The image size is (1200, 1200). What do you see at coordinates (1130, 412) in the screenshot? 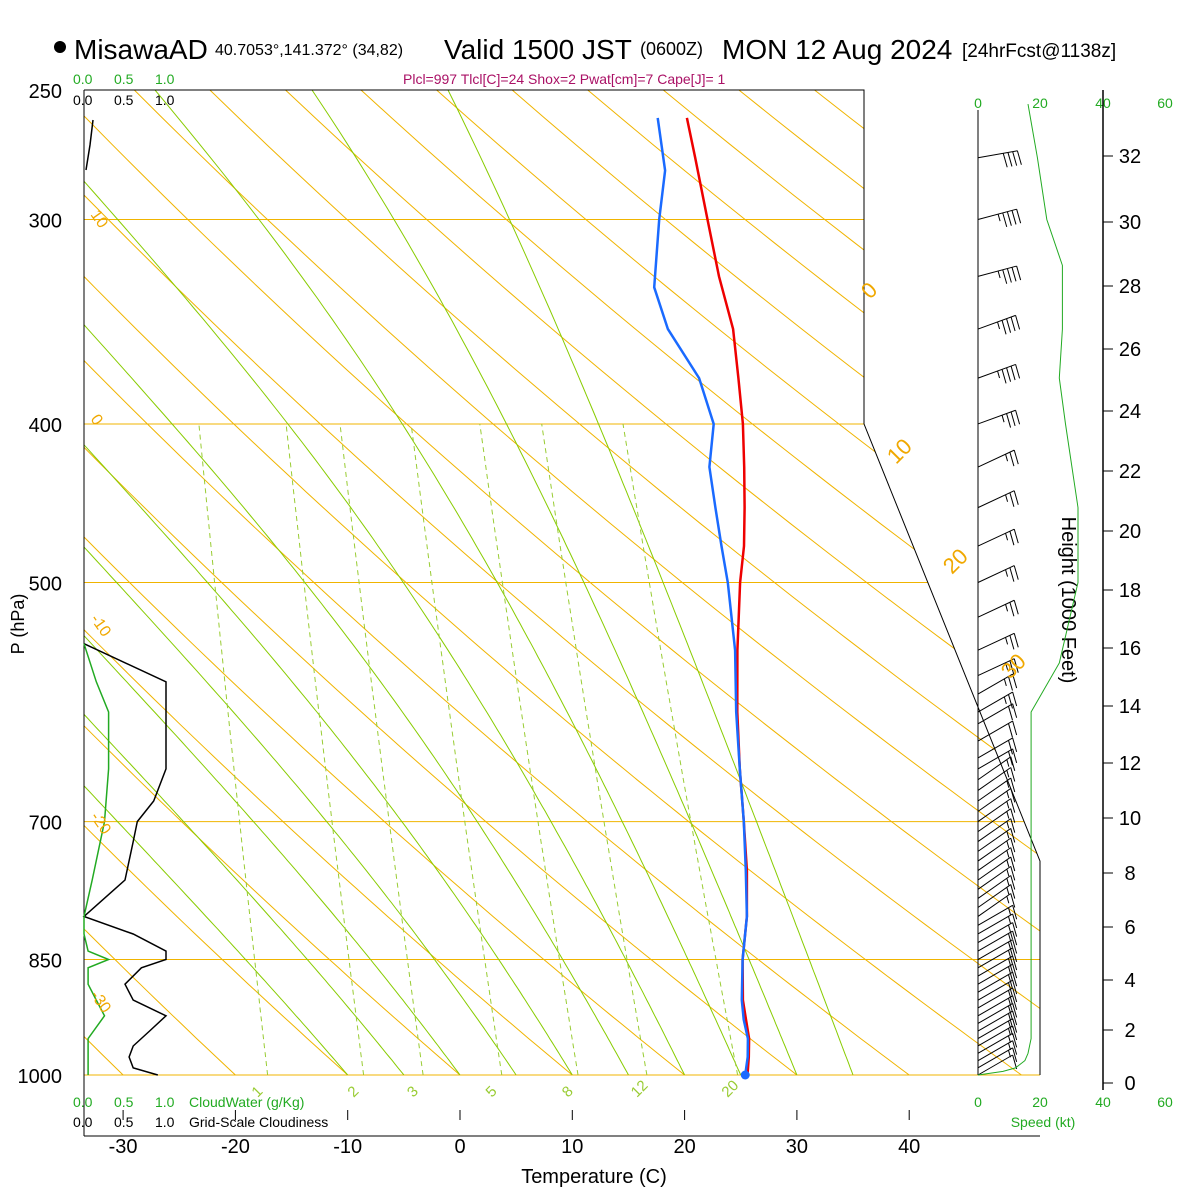
I see `height-tick-24: 24` at bounding box center [1130, 412].